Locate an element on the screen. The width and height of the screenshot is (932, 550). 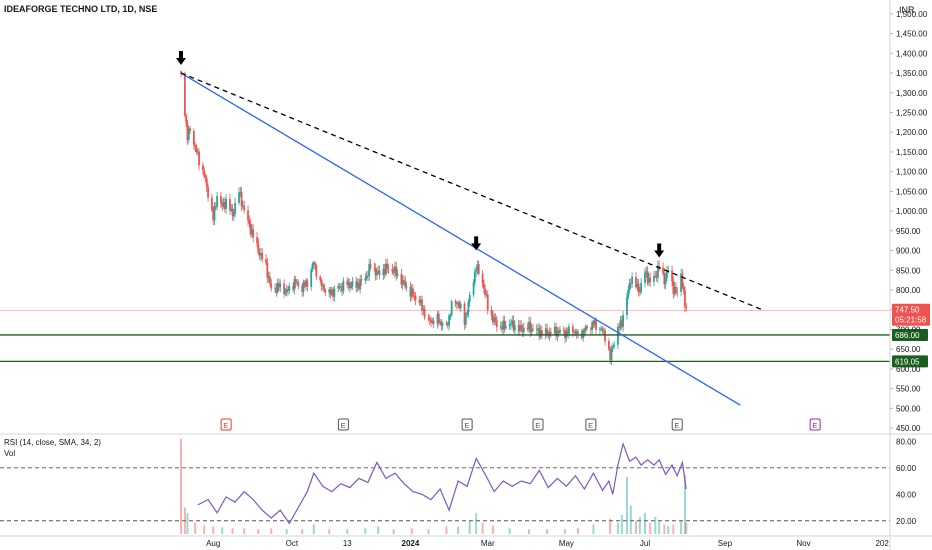
arrow-down-icon is located at coordinates (476, 243).